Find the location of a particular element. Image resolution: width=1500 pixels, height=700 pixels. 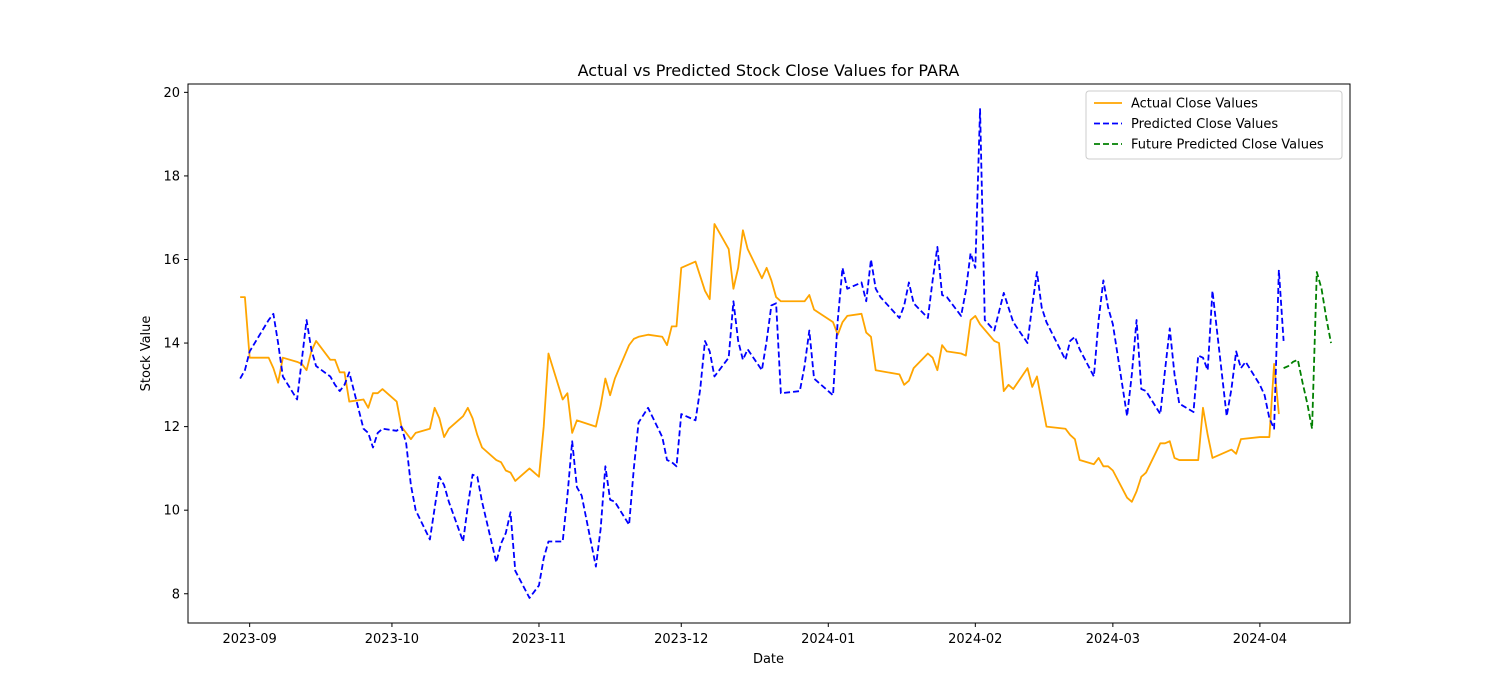

y-tick-label: 12 is located at coordinates (171, 427).